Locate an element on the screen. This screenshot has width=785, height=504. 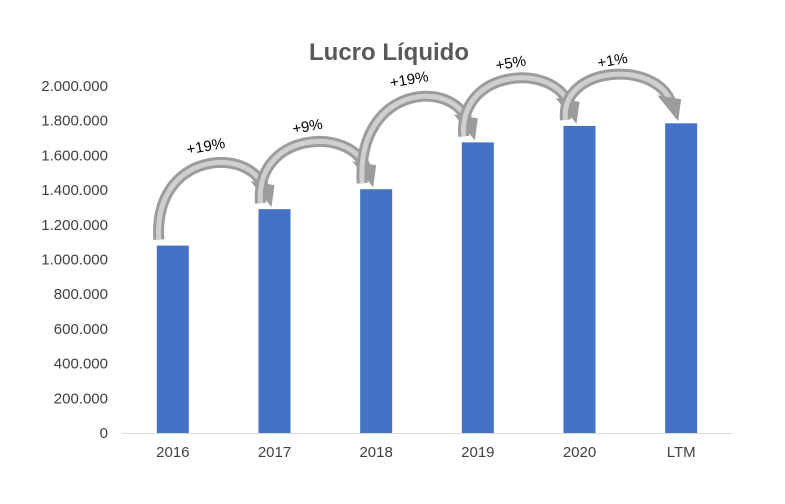
x-axis: 2016 2017 2018 2019 2020 LTM is located at coordinates (425, 452).